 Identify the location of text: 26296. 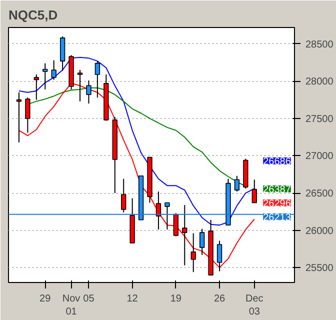
(277, 204).